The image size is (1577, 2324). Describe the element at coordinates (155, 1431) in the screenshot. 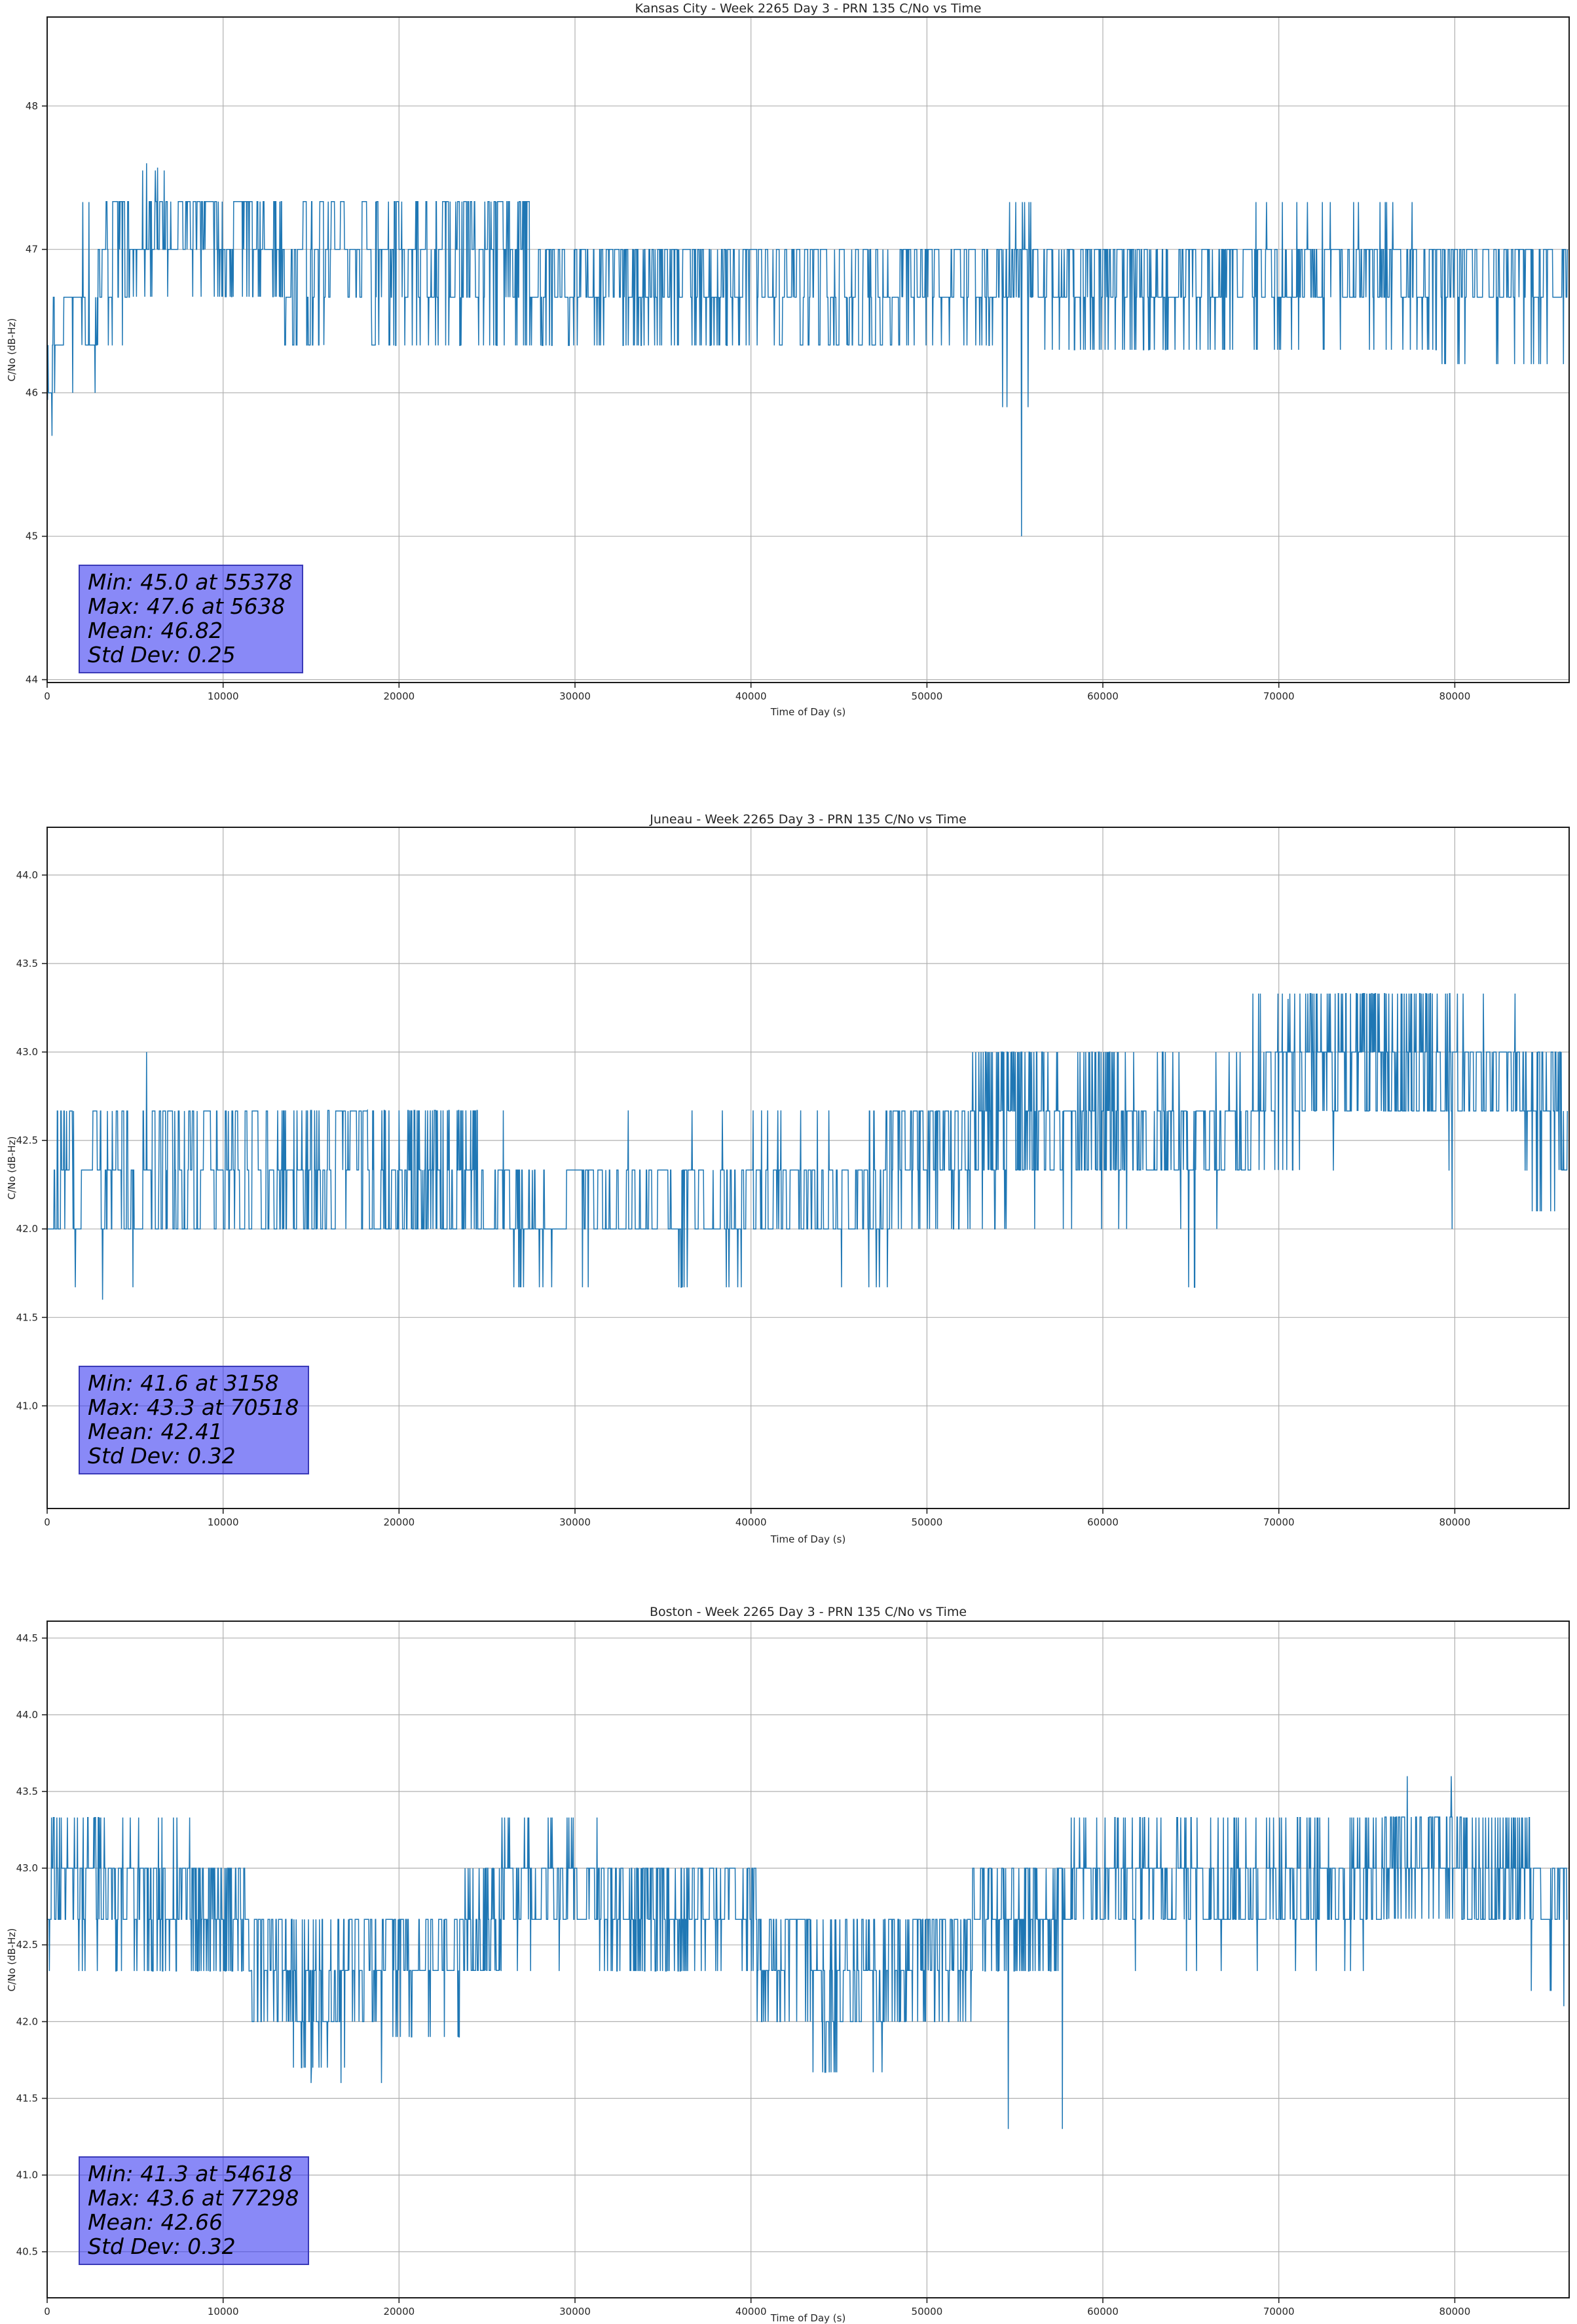

I see `stat-mean: Mean: 42.41` at that location.